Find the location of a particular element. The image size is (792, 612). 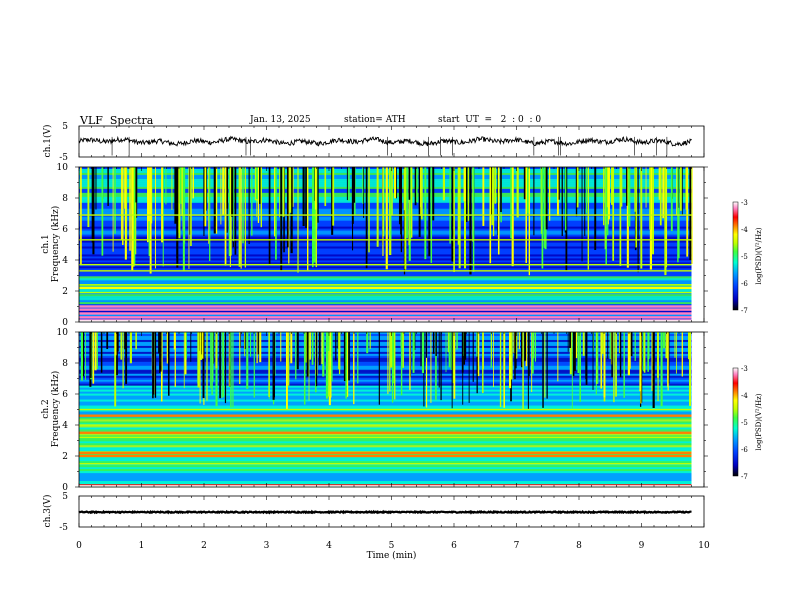

ch2-colorbar-label: log(PSD)(V²/Hz) is located at coordinates (759, 421).